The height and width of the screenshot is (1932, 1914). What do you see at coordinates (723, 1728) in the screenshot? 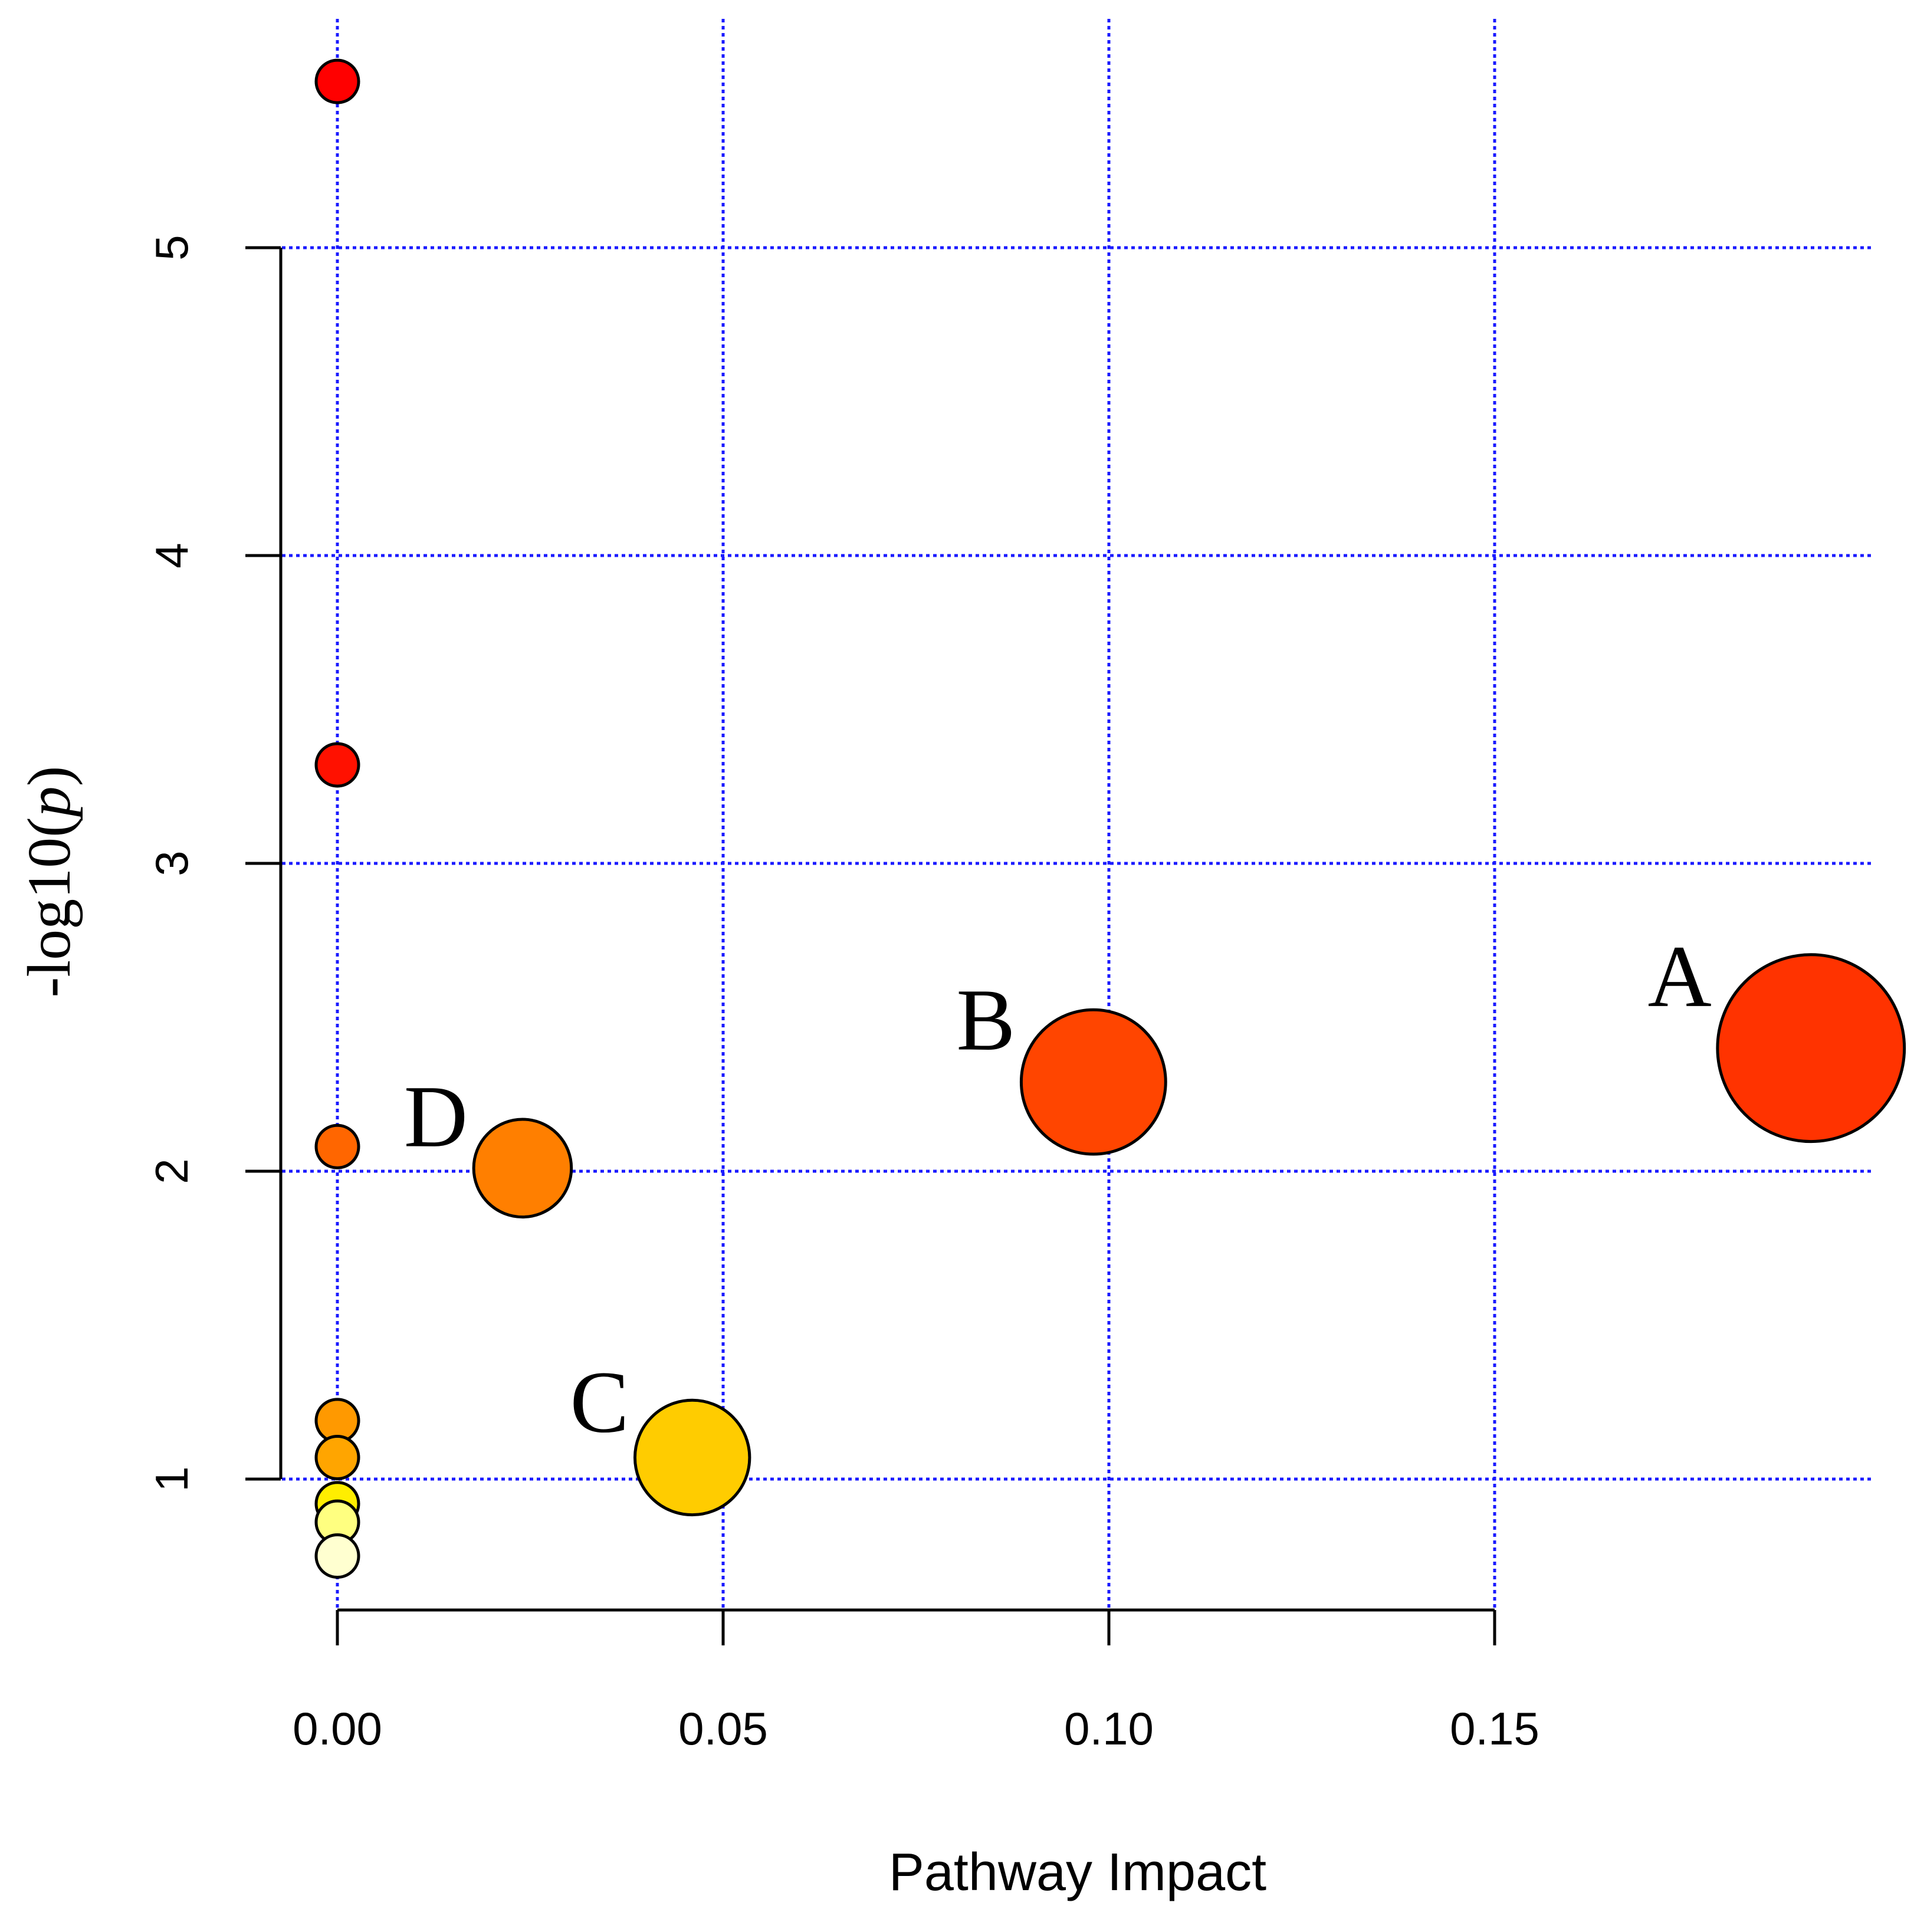
I see `x-tick-label-1: 0.05` at bounding box center [723, 1728].